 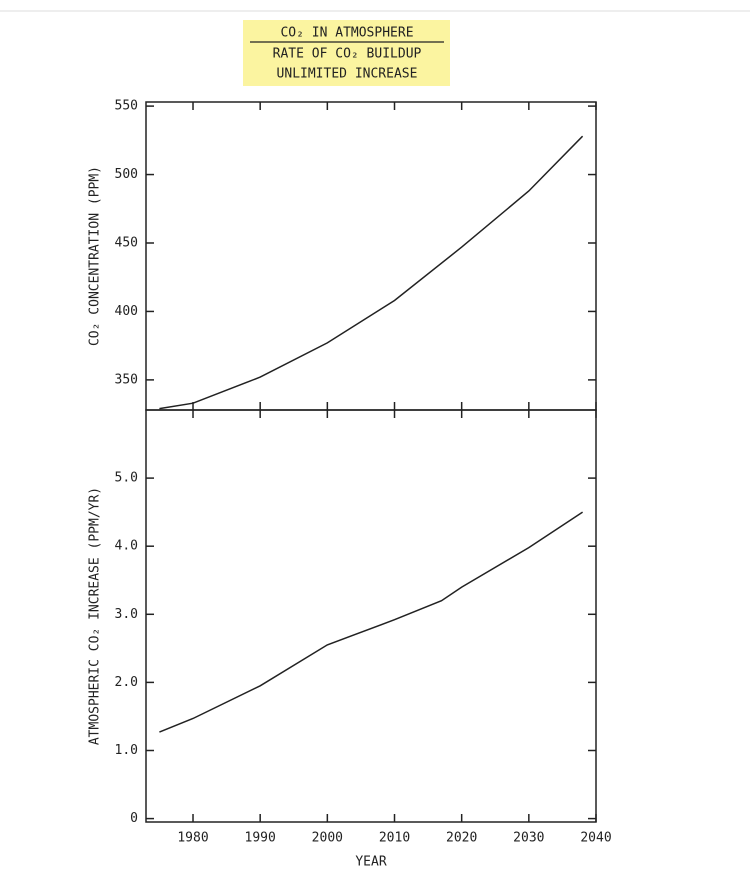 What do you see at coordinates (327, 838) in the screenshot?
I see `x-tick-label: 2000` at bounding box center [327, 838].